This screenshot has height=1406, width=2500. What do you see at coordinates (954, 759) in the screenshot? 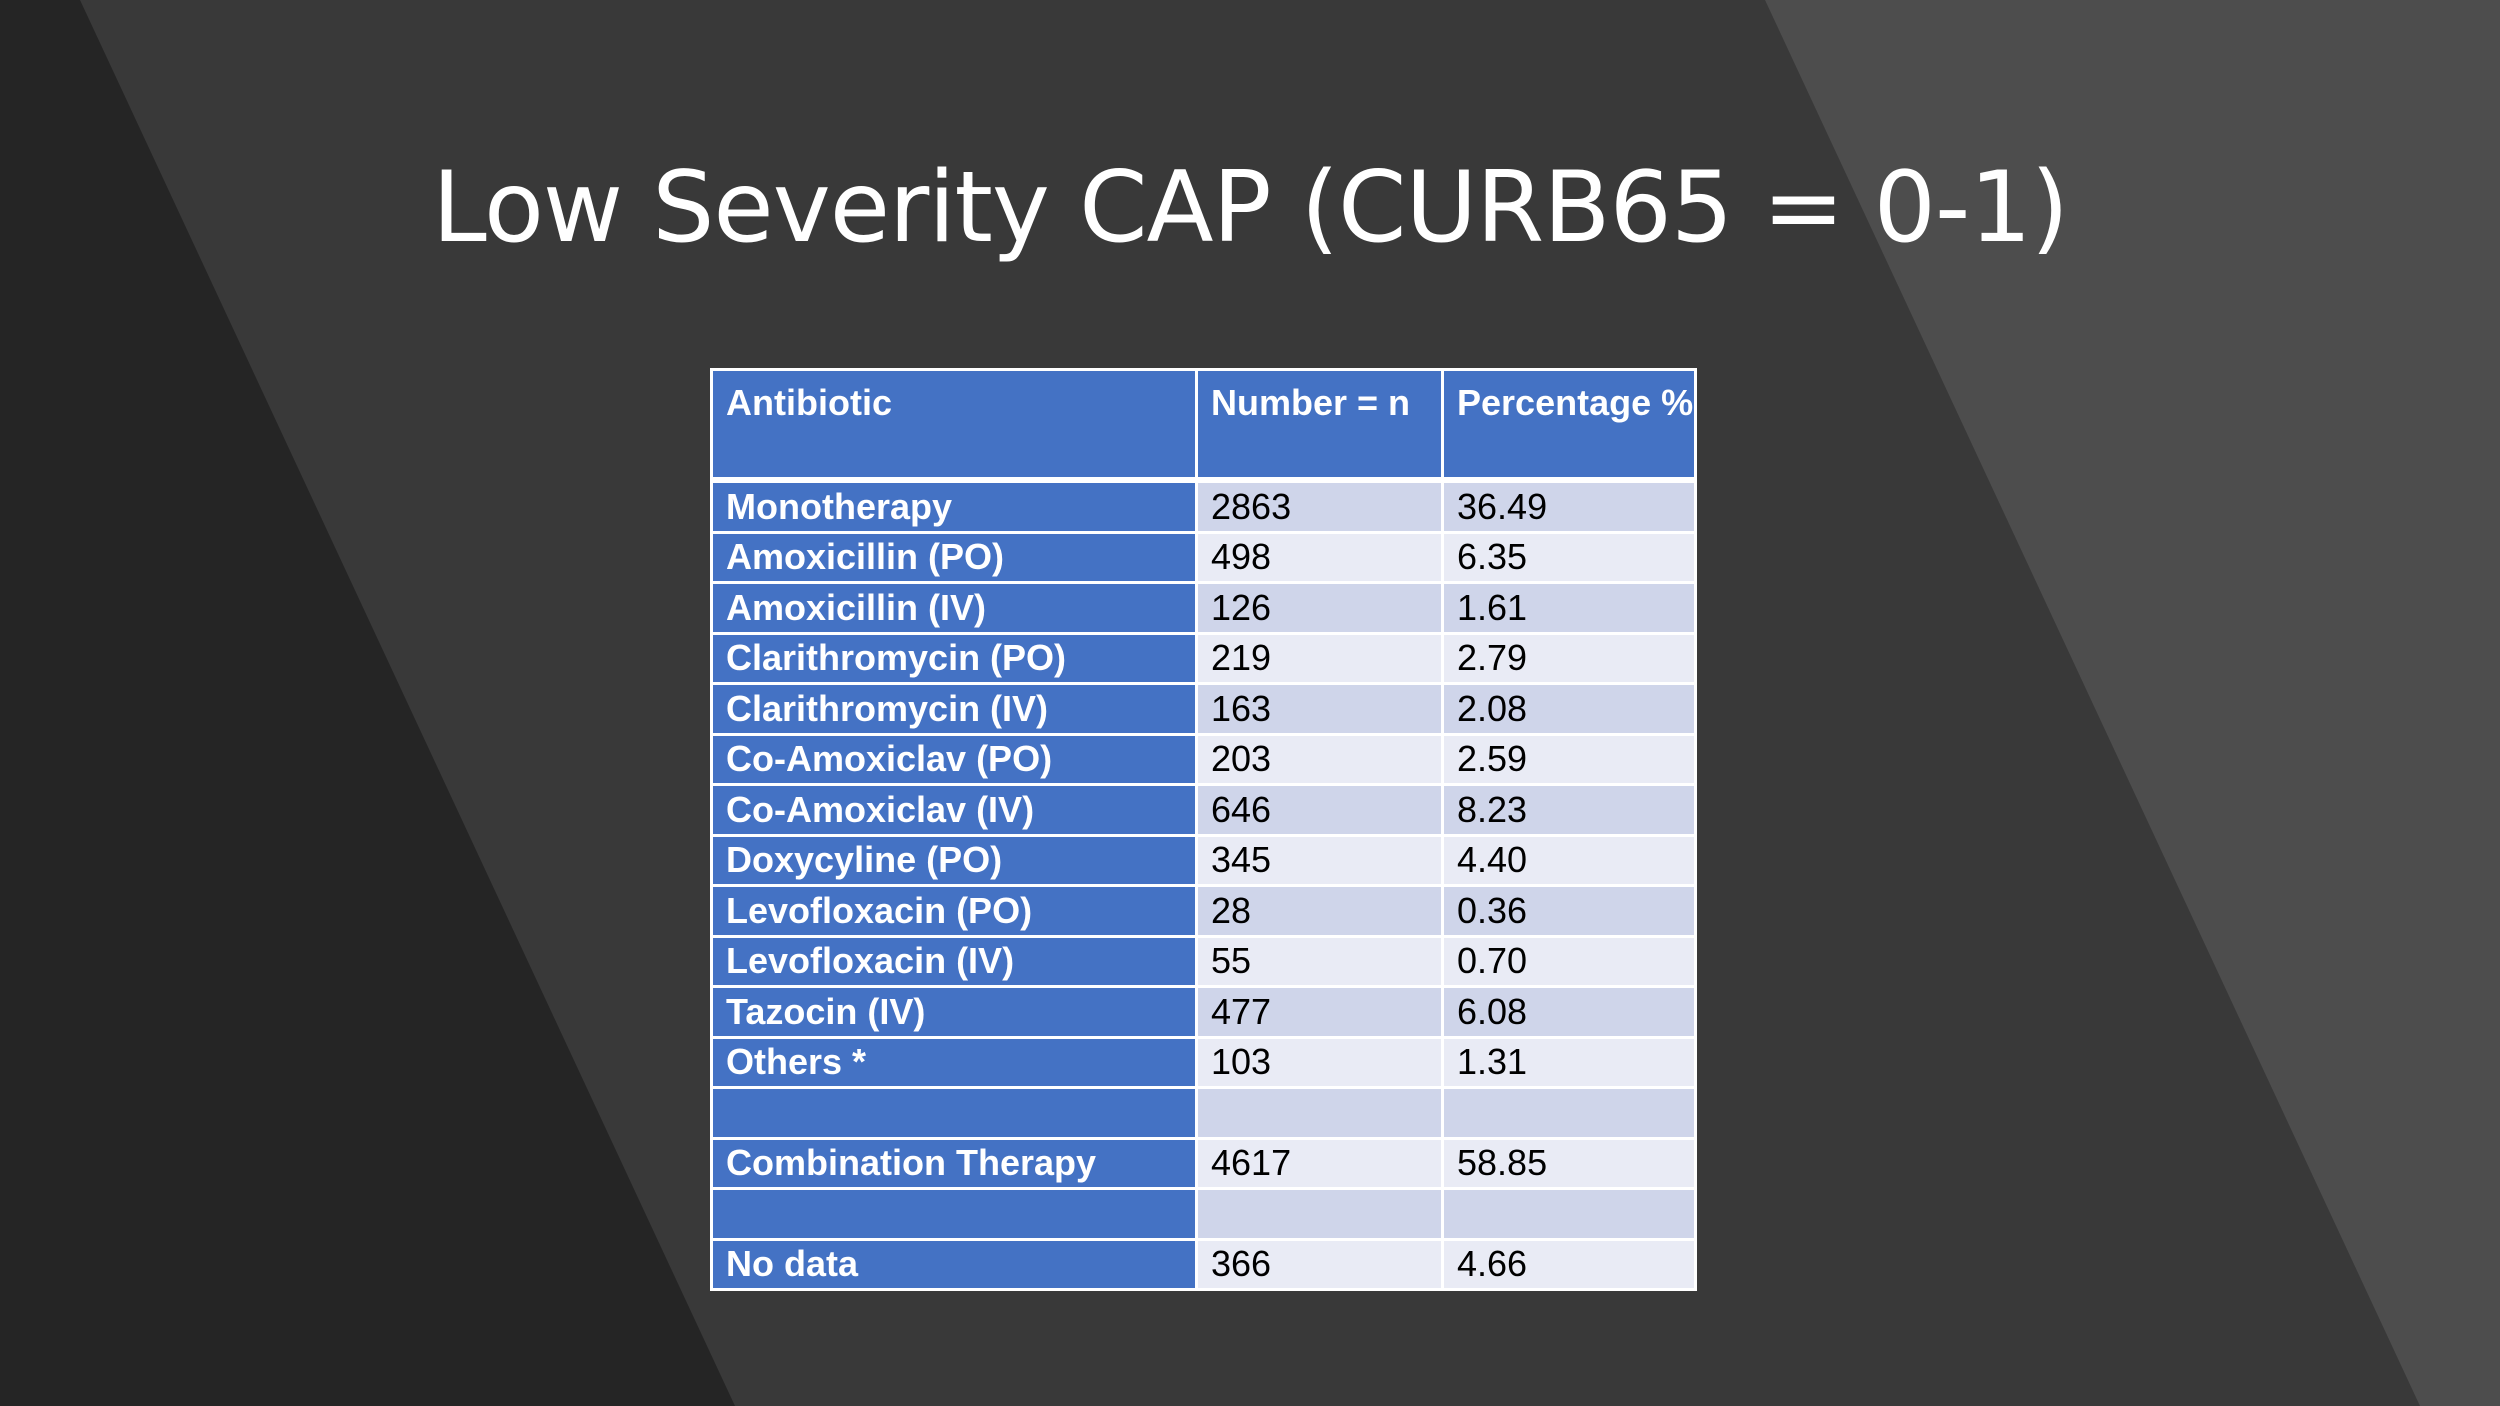
I see `antibiotic-cell: Co-Amoxiclav (PO)` at bounding box center [954, 759].